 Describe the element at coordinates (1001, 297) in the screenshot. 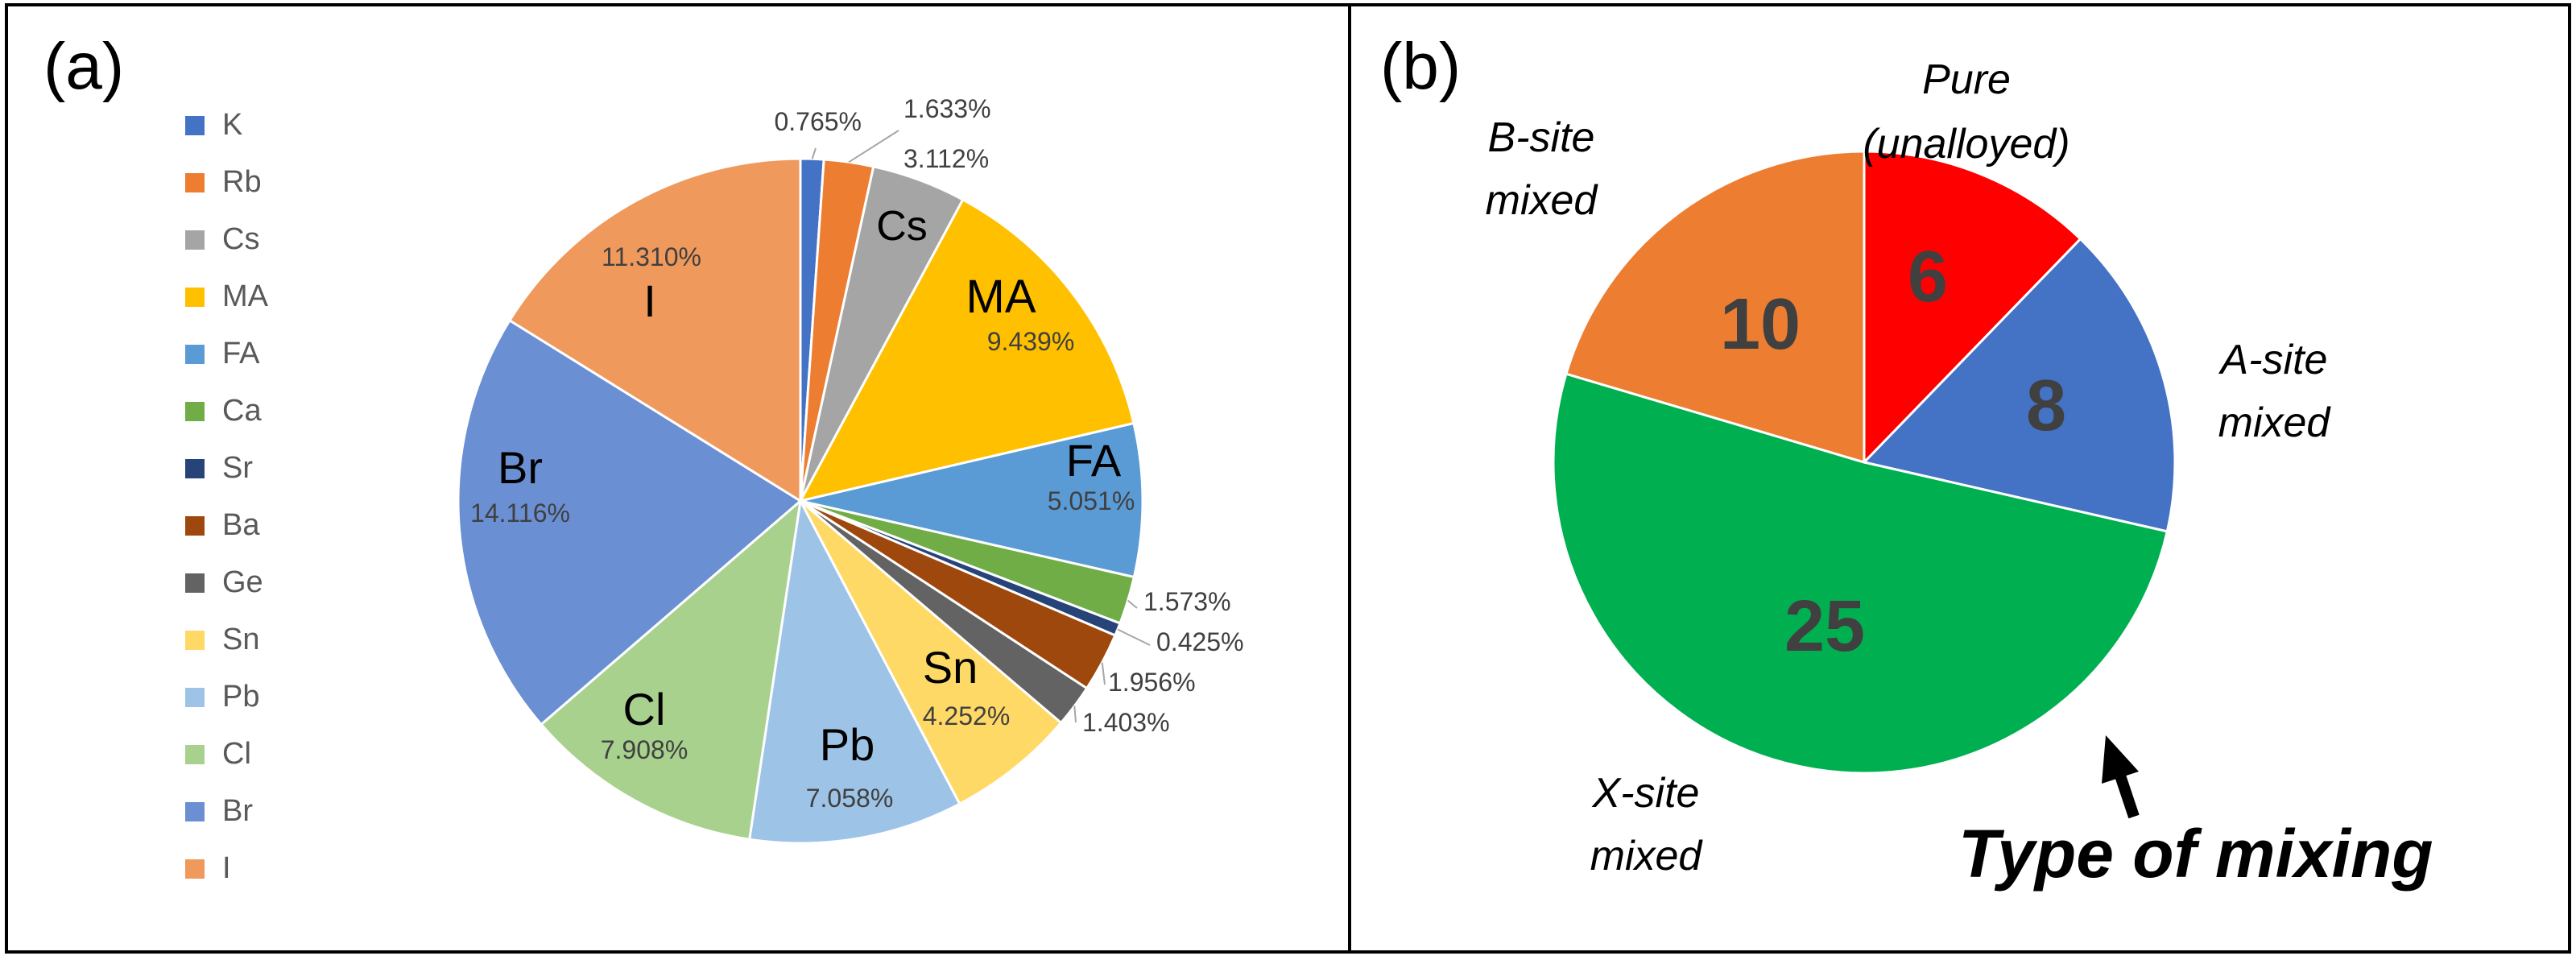

I see `pie-a-category-label-ma: MA` at that location.